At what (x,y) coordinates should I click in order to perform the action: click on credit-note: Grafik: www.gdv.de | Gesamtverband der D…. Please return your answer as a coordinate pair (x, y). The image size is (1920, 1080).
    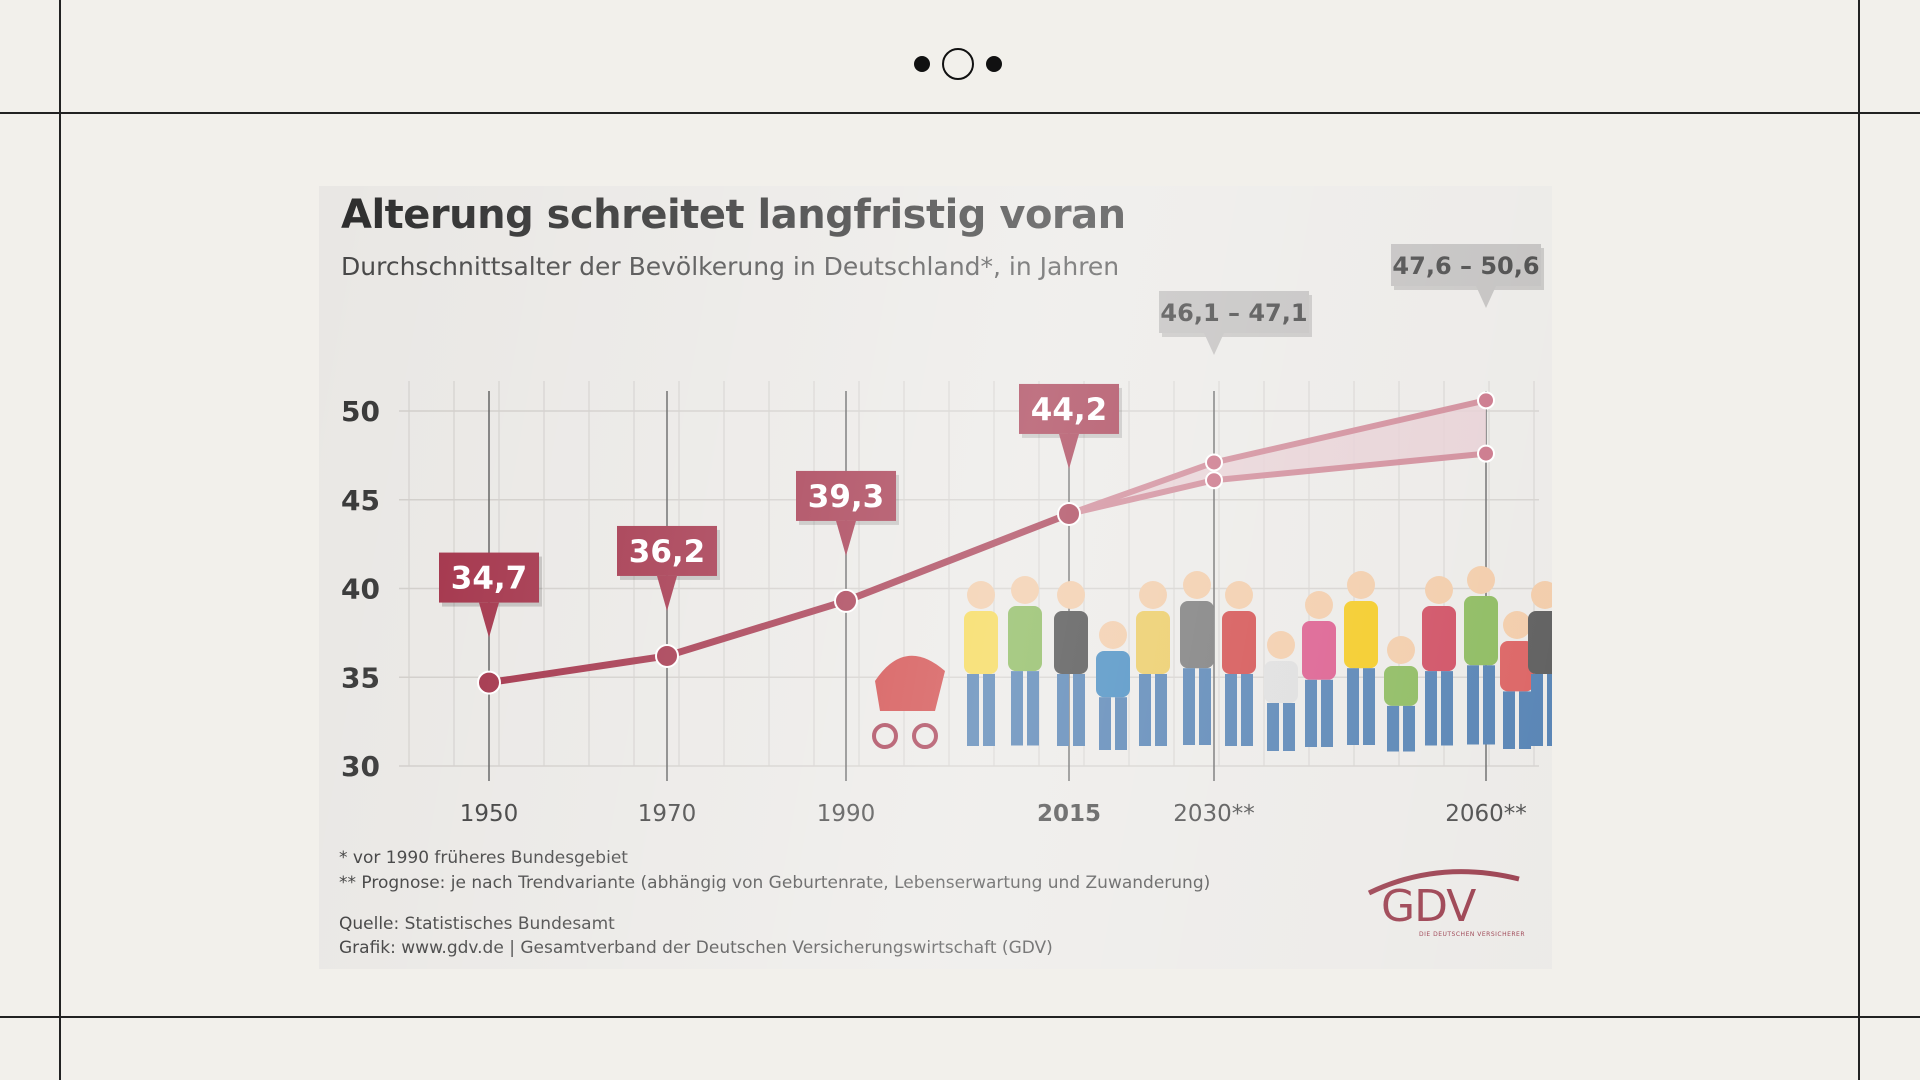
    Looking at the image, I should click on (696, 948).